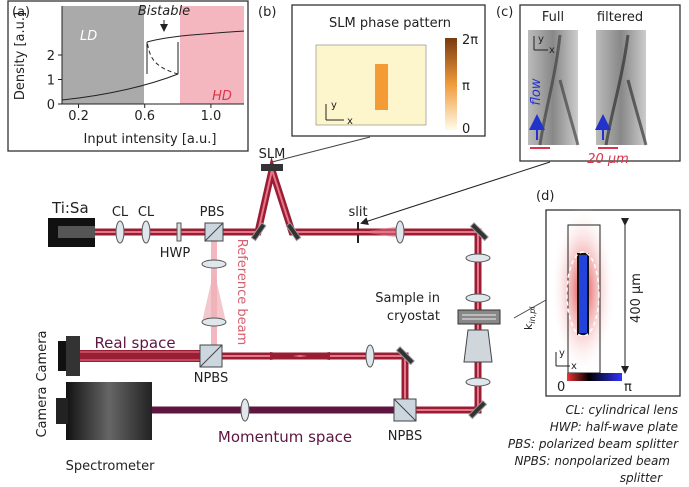  Describe the element at coordinates (267, 12) in the screenshot. I see `panel-label: (b)` at that location.